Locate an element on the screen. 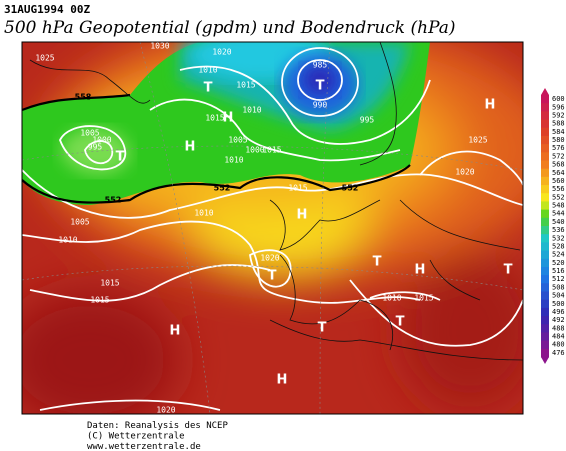  colorbar-label: 580 is located at coordinates (558, 140).